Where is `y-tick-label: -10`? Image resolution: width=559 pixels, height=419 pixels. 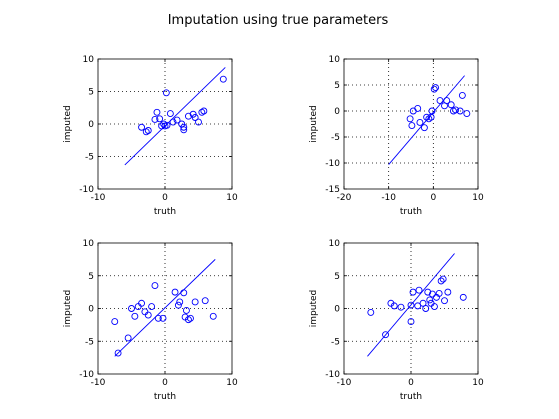 y-tick-label: -10 is located at coordinates (332, 375).